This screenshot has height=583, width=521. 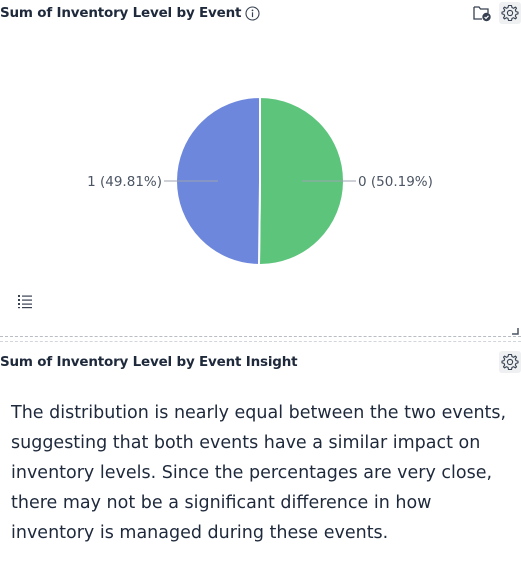 What do you see at coordinates (25, 301) in the screenshot?
I see `list-icon` at bounding box center [25, 301].